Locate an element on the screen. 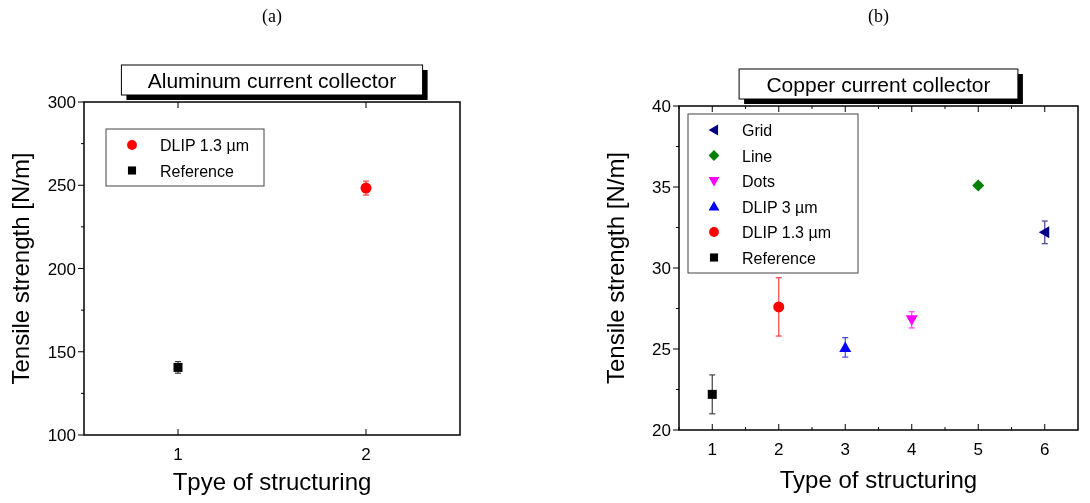 This screenshot has height=503, width=1090. legend-label: DLIP 3 µm is located at coordinates (780, 207).